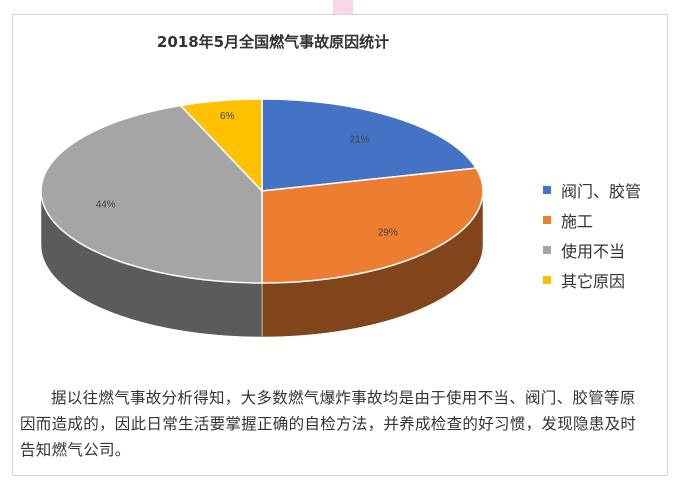 This screenshot has height=492, width=684. I want to click on legend-label: 阀门、胶管, so click(601, 191).